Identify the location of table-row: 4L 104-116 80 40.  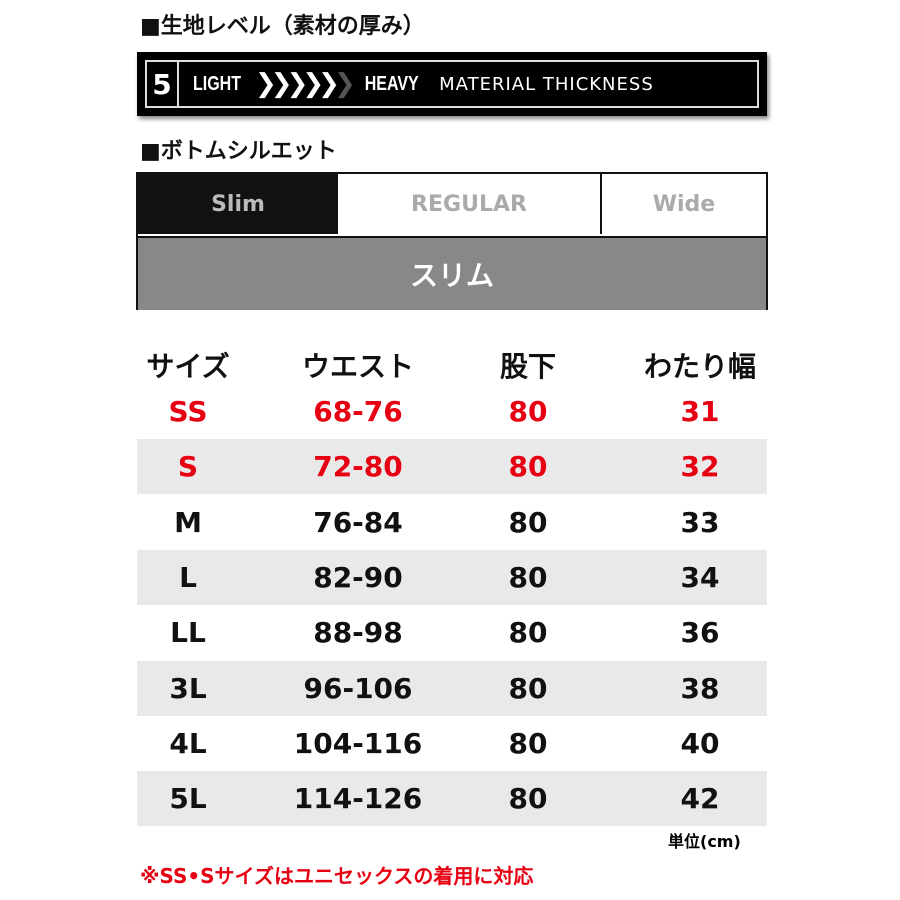
(452, 743).